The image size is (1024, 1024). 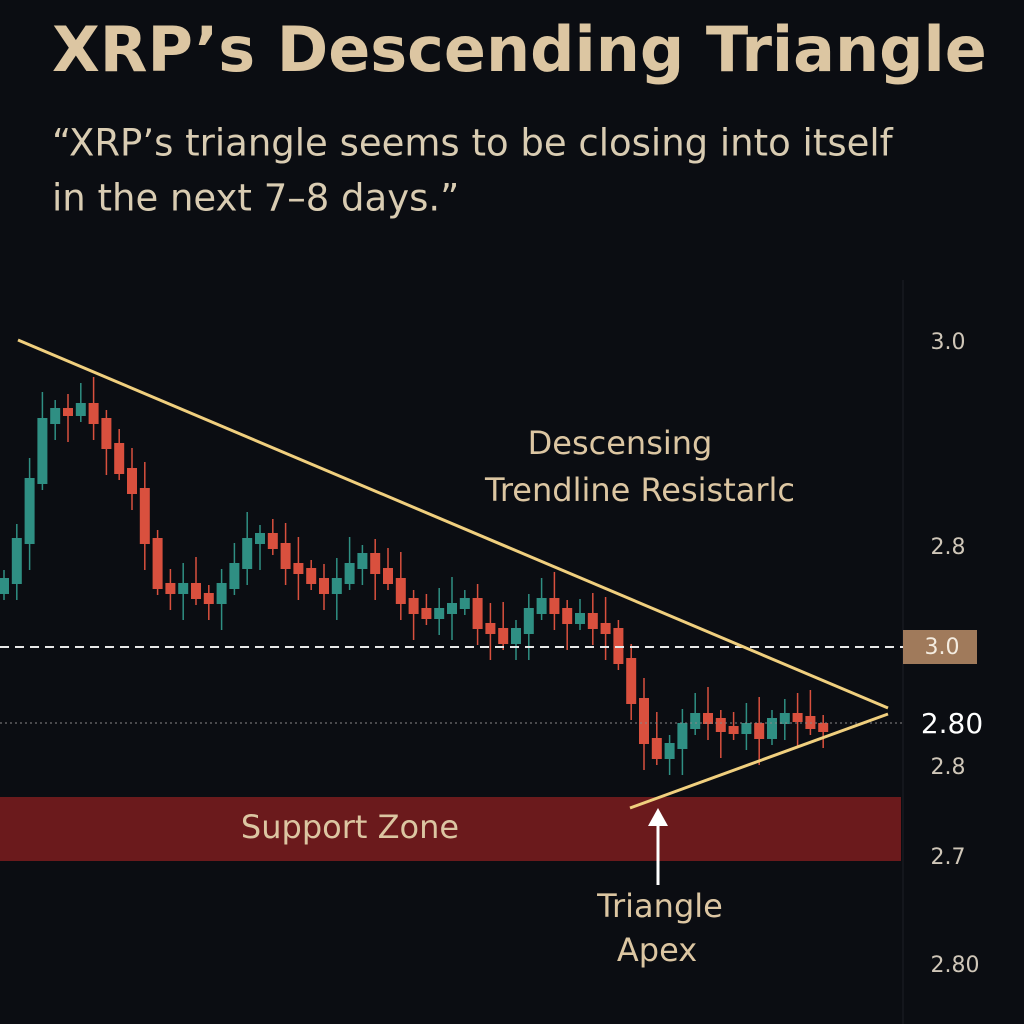 I want to click on y-axis: 3.0 2.8 2.80 2.8 2.7 2.80, so click(x=952, y=654).